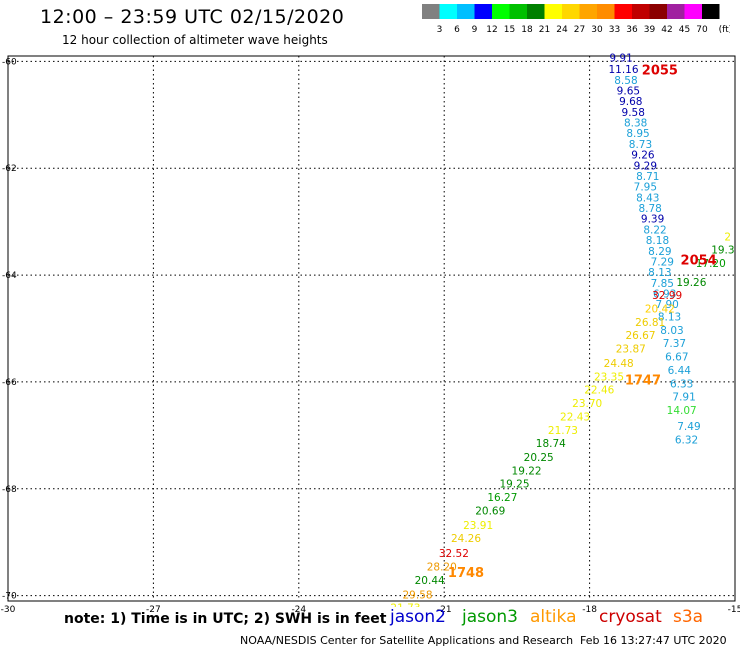  What do you see at coordinates (491, 30) in the screenshot?
I see `legend-tick-label: 12` at bounding box center [491, 30].